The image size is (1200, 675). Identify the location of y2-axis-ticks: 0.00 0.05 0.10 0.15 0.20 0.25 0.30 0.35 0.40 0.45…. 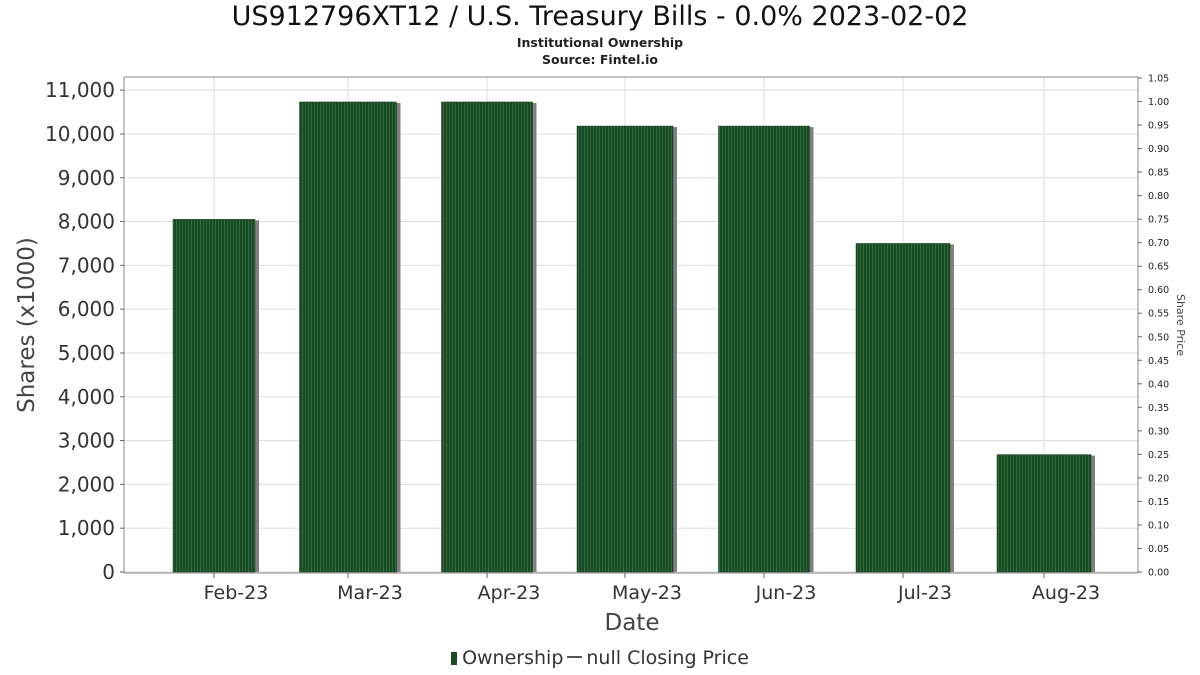
(1153, 326).